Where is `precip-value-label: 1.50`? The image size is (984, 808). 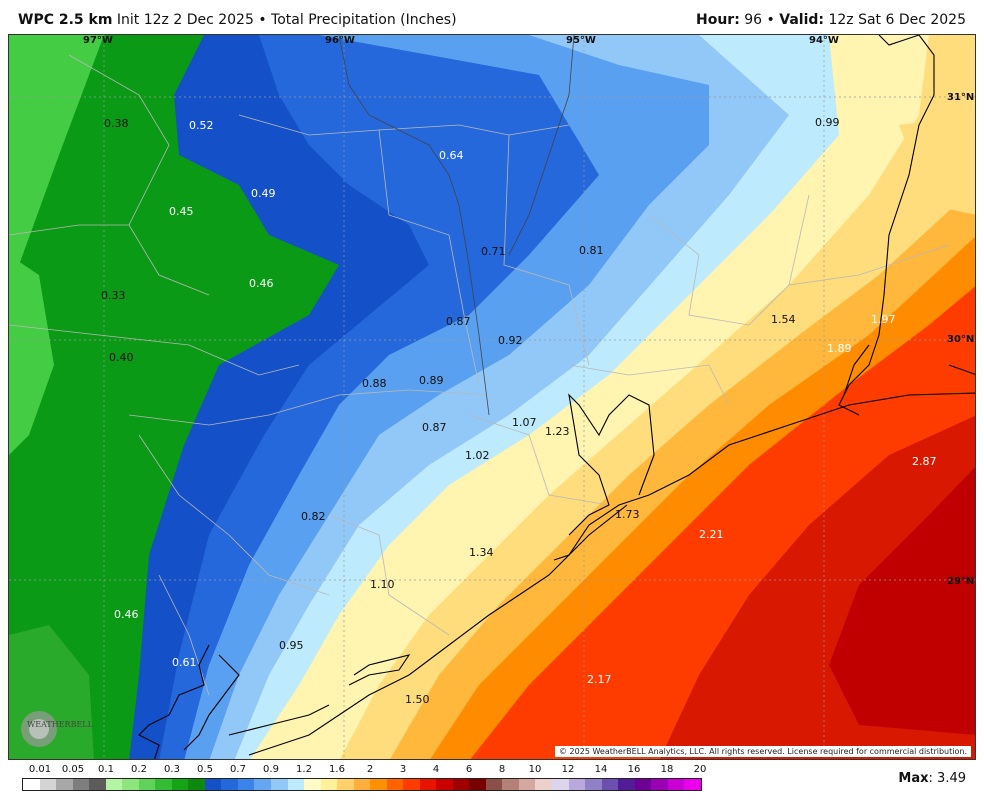
precip-value-label: 1.50 is located at coordinates (417, 699).